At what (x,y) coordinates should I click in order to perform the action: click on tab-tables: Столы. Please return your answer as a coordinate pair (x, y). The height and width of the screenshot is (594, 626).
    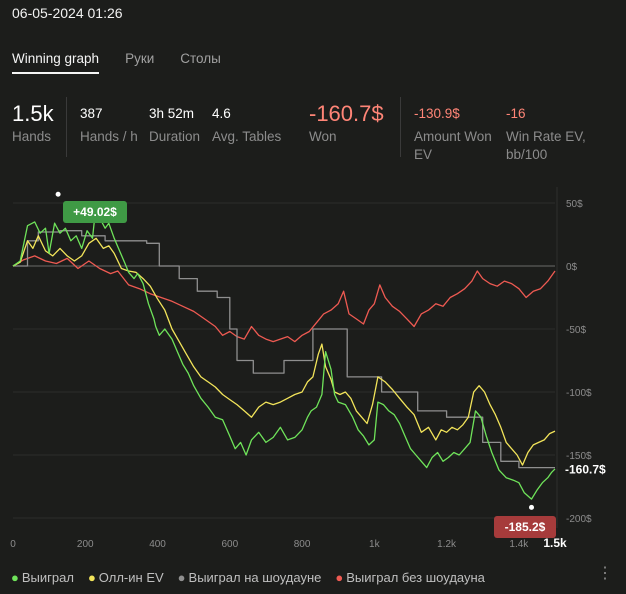
    Looking at the image, I should click on (200, 58).